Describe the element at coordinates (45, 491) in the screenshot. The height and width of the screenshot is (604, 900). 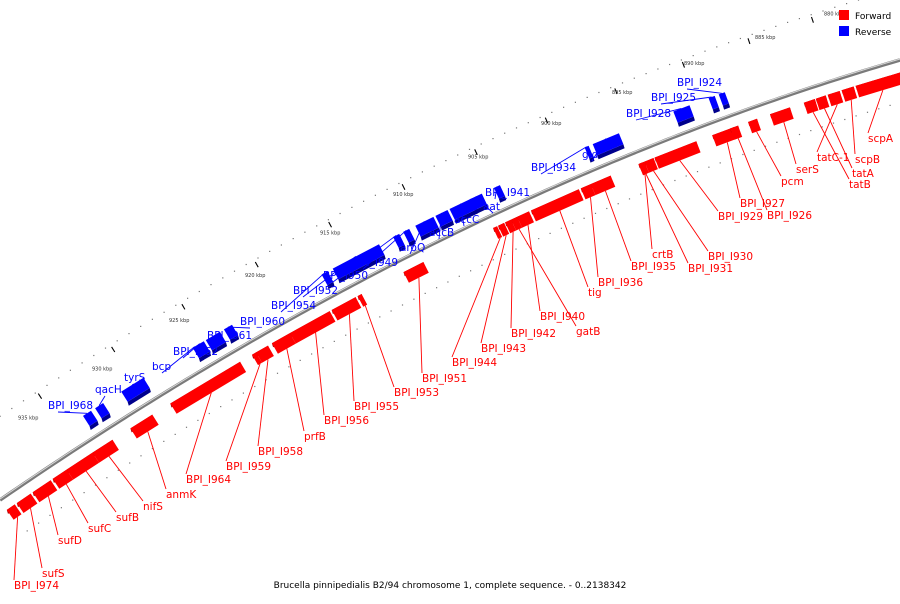
I see `gene-sufD` at that location.